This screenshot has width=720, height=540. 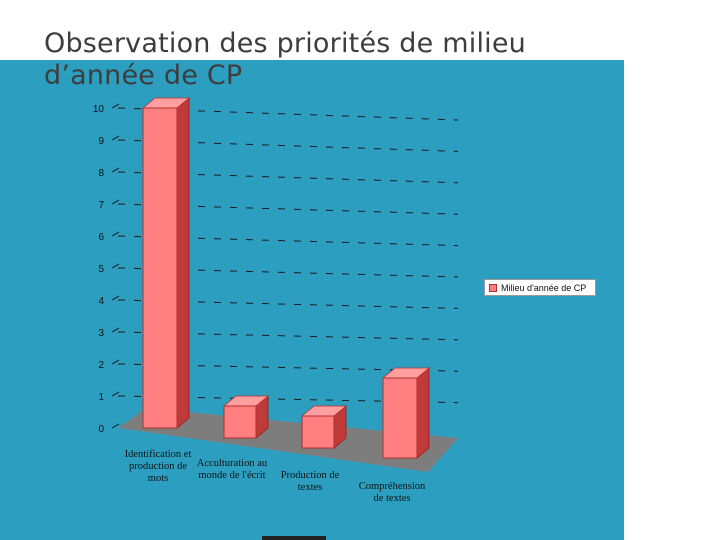 What do you see at coordinates (101, 397) in the screenshot?
I see `y-tick-label: 1` at bounding box center [101, 397].